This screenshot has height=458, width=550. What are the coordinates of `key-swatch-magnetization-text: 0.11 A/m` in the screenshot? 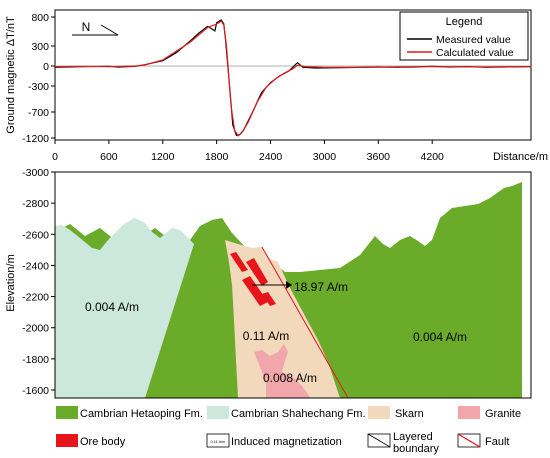 It's located at (218, 442).